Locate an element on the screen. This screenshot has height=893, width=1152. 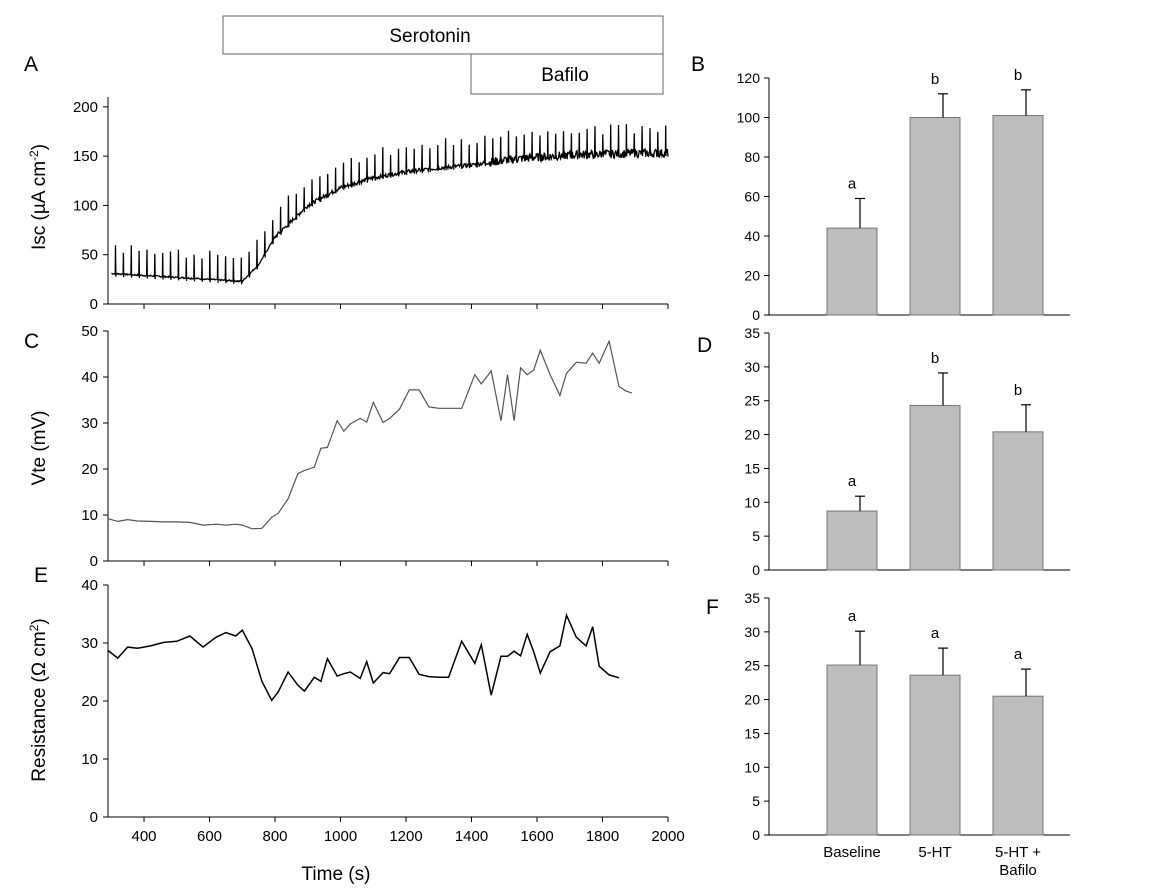
category-labels: Baseline 5-HT 5-HT + Bafilo is located at coordinates (932, 861).